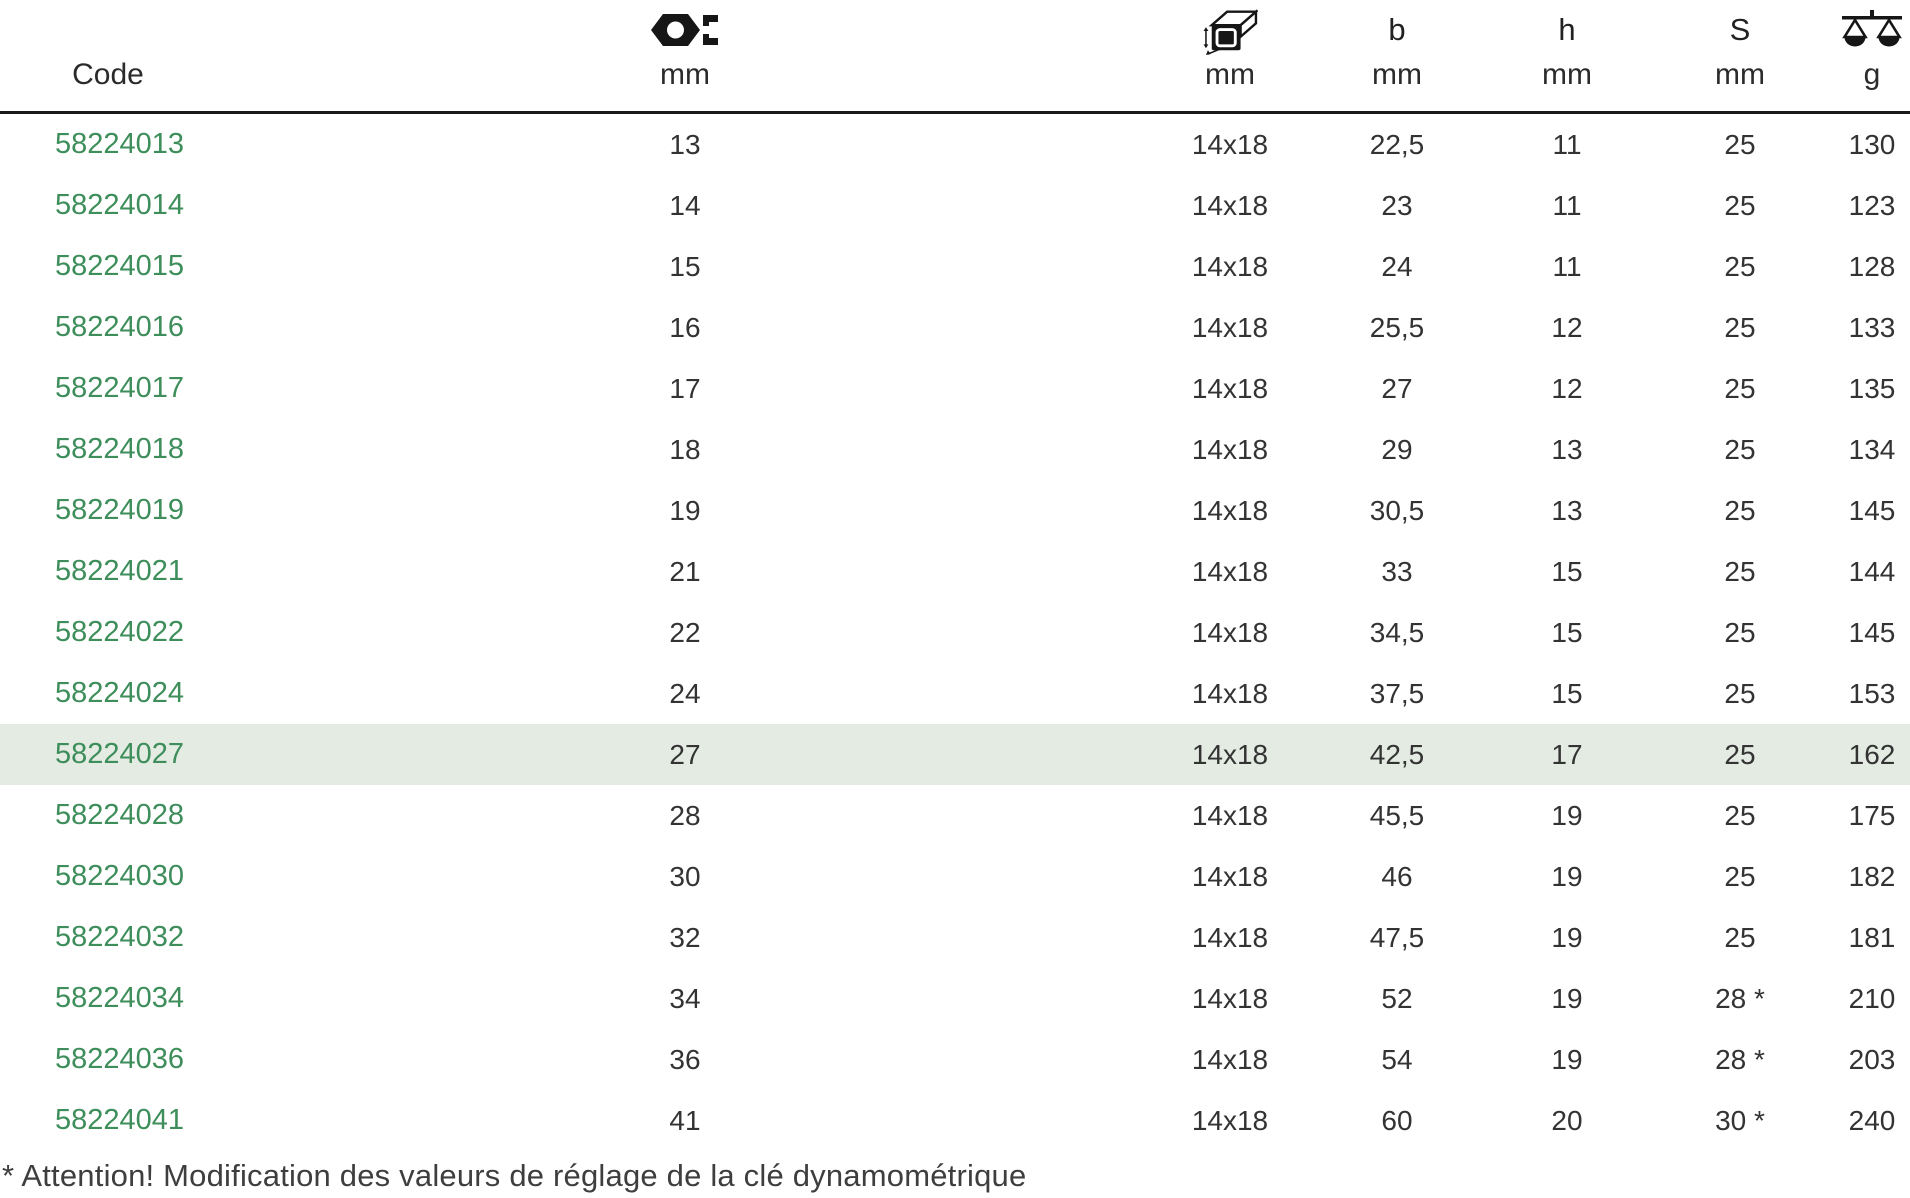  I want to click on cell-h: 17, so click(1567, 754).